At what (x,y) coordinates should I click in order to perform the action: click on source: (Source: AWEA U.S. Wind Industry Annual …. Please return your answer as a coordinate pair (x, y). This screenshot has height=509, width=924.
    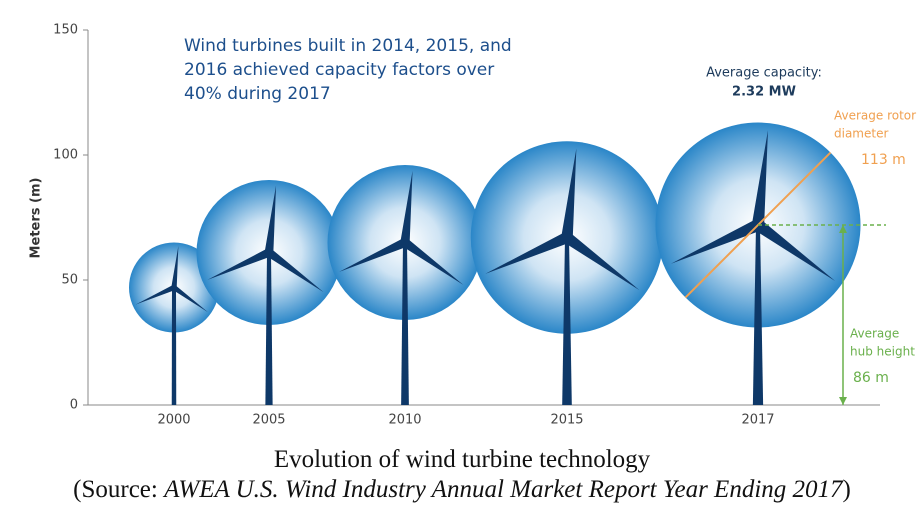
    Looking at the image, I should click on (462, 490).